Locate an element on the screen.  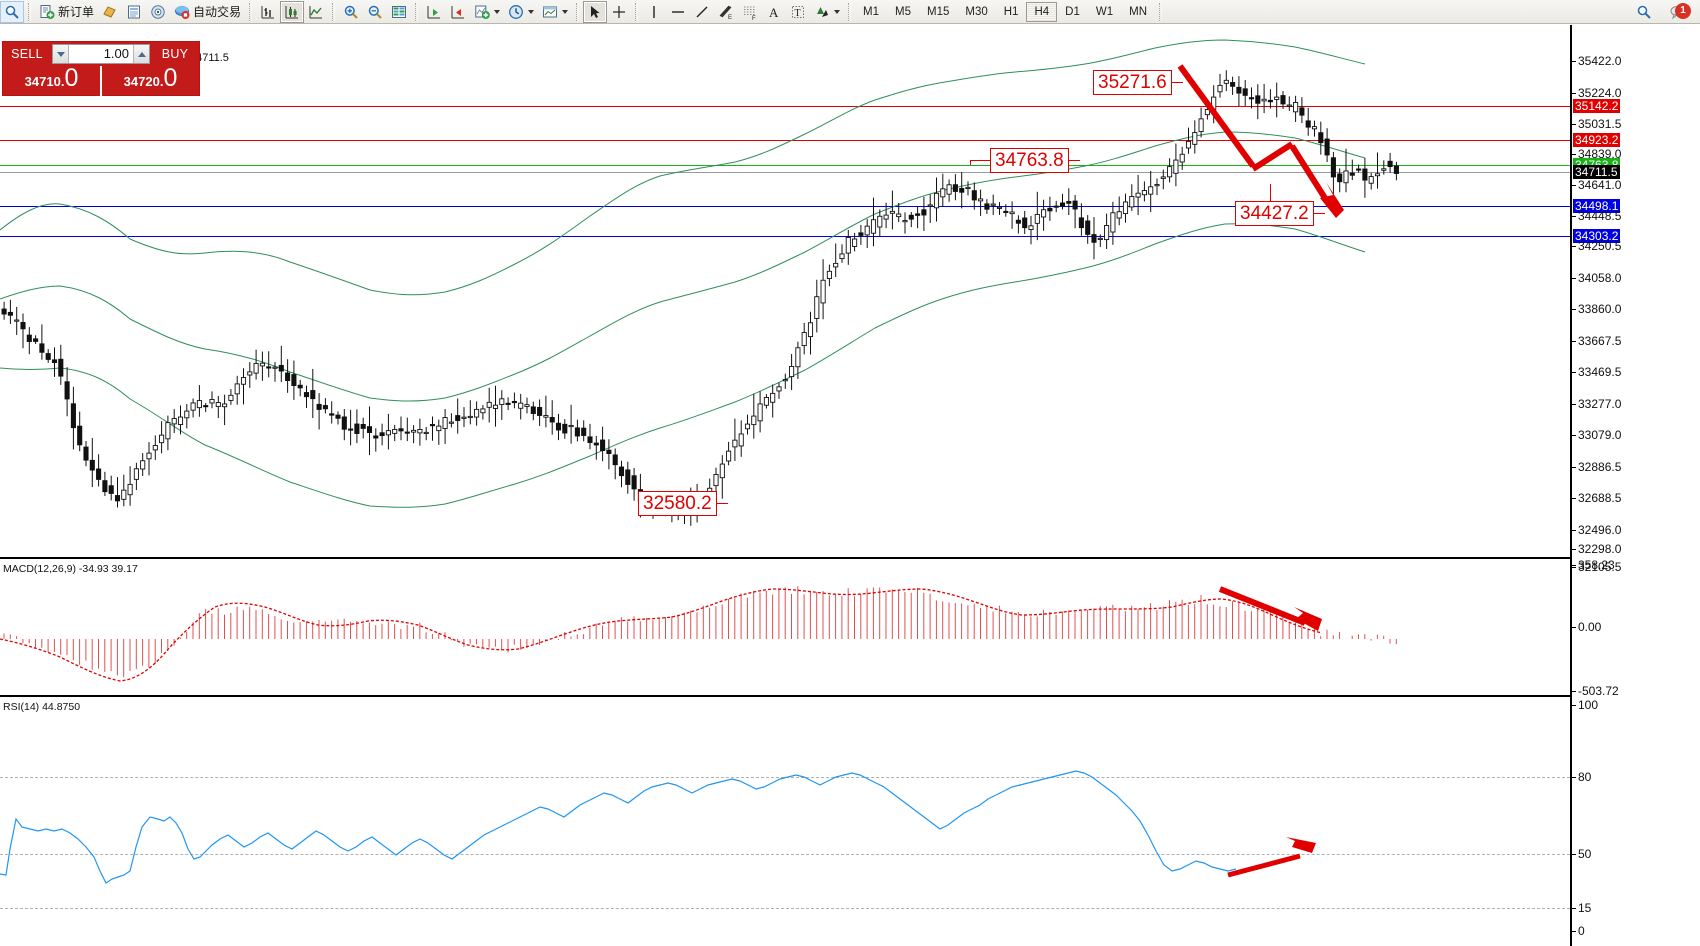
buy-price-button: 34720. 0 is located at coordinates (150, 81).